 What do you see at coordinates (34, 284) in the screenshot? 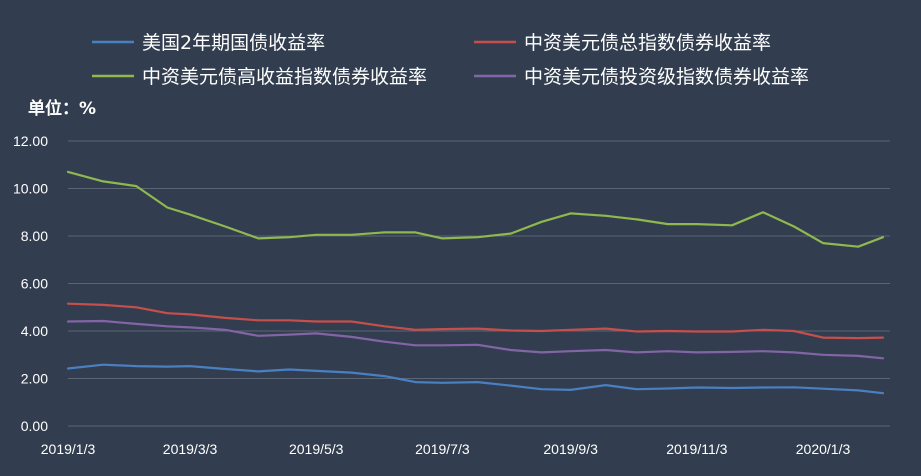
I see `y-tick-label: 6.00` at bounding box center [34, 284].